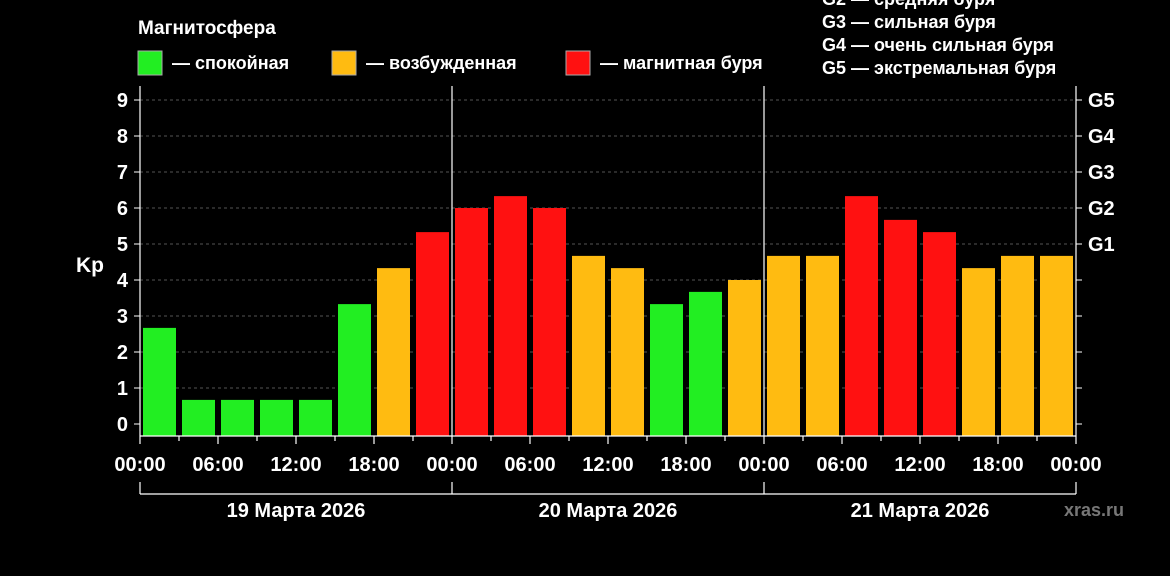 The width and height of the screenshot is (1170, 576). Describe the element at coordinates (122, 173) in the screenshot. I see `y-tick-label: 7` at that location.